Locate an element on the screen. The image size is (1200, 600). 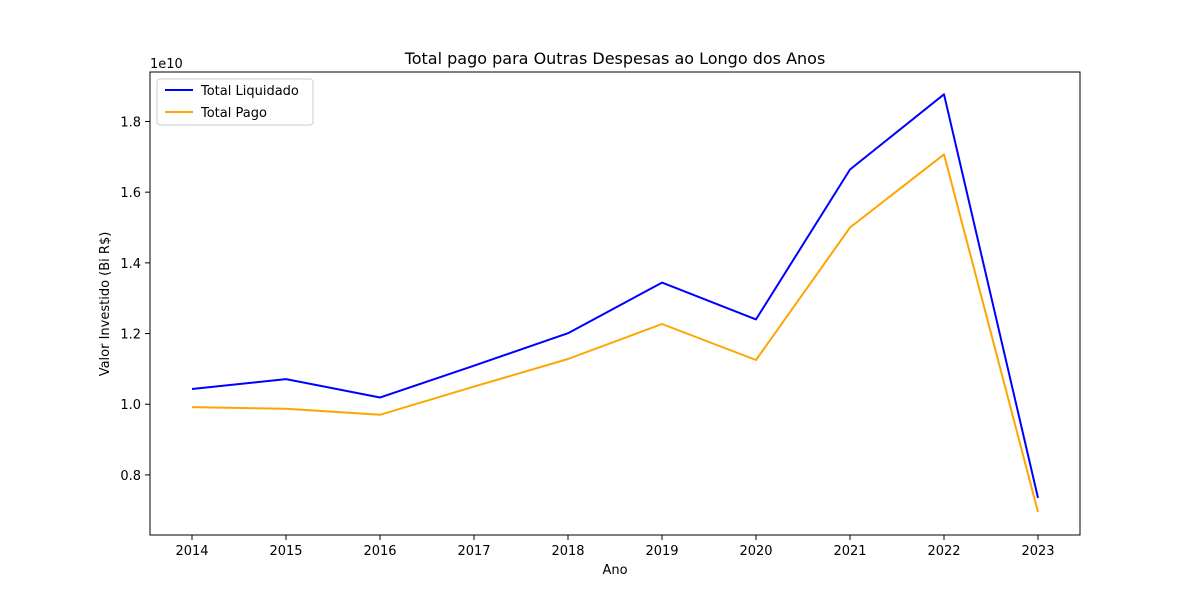
y-tick-label-0.8: 0.8 is located at coordinates (130, 476).